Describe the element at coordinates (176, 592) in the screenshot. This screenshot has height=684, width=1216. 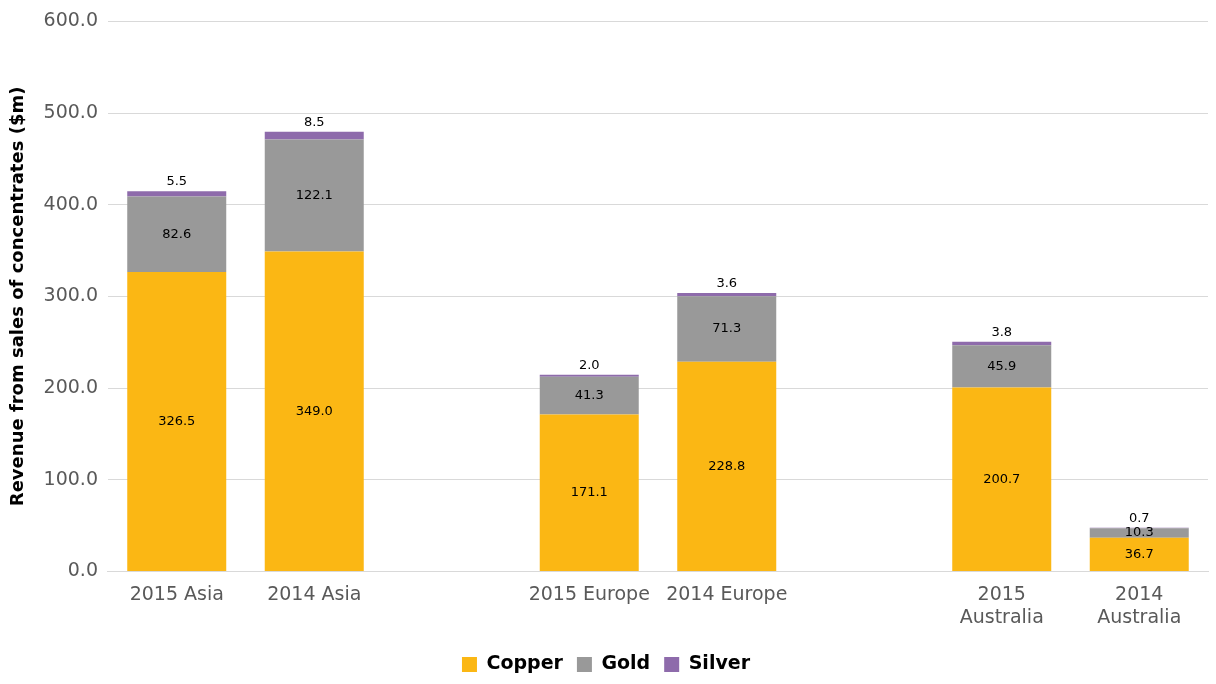
I see `x-tick-label: 2015 Asia` at that location.